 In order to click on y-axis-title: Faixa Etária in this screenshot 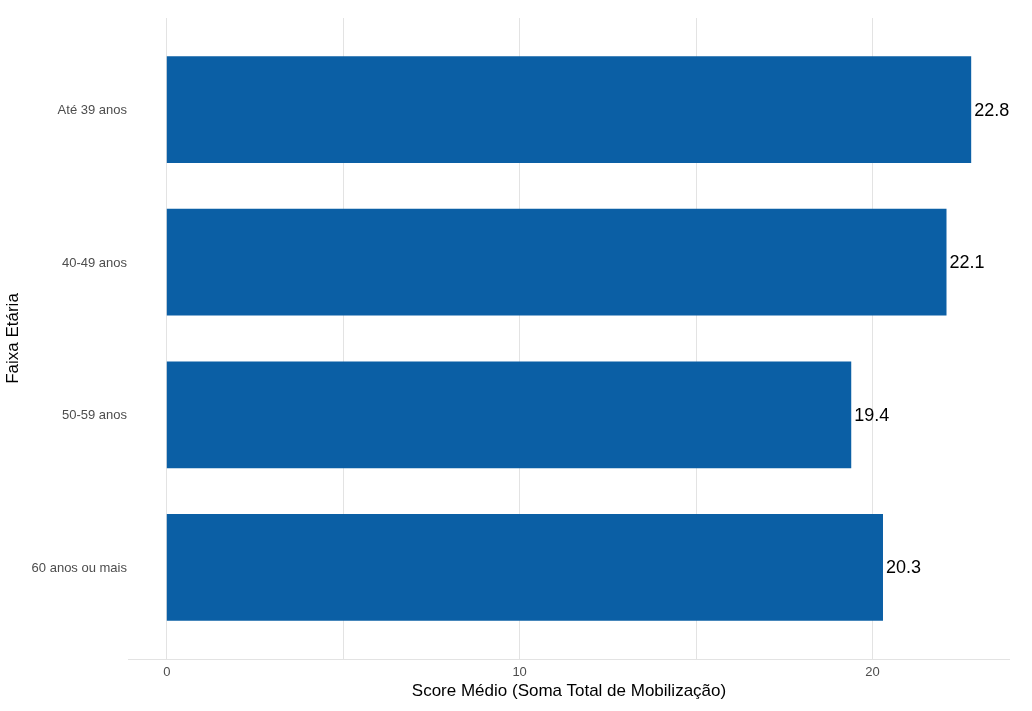, I will do `click(13, 338)`.